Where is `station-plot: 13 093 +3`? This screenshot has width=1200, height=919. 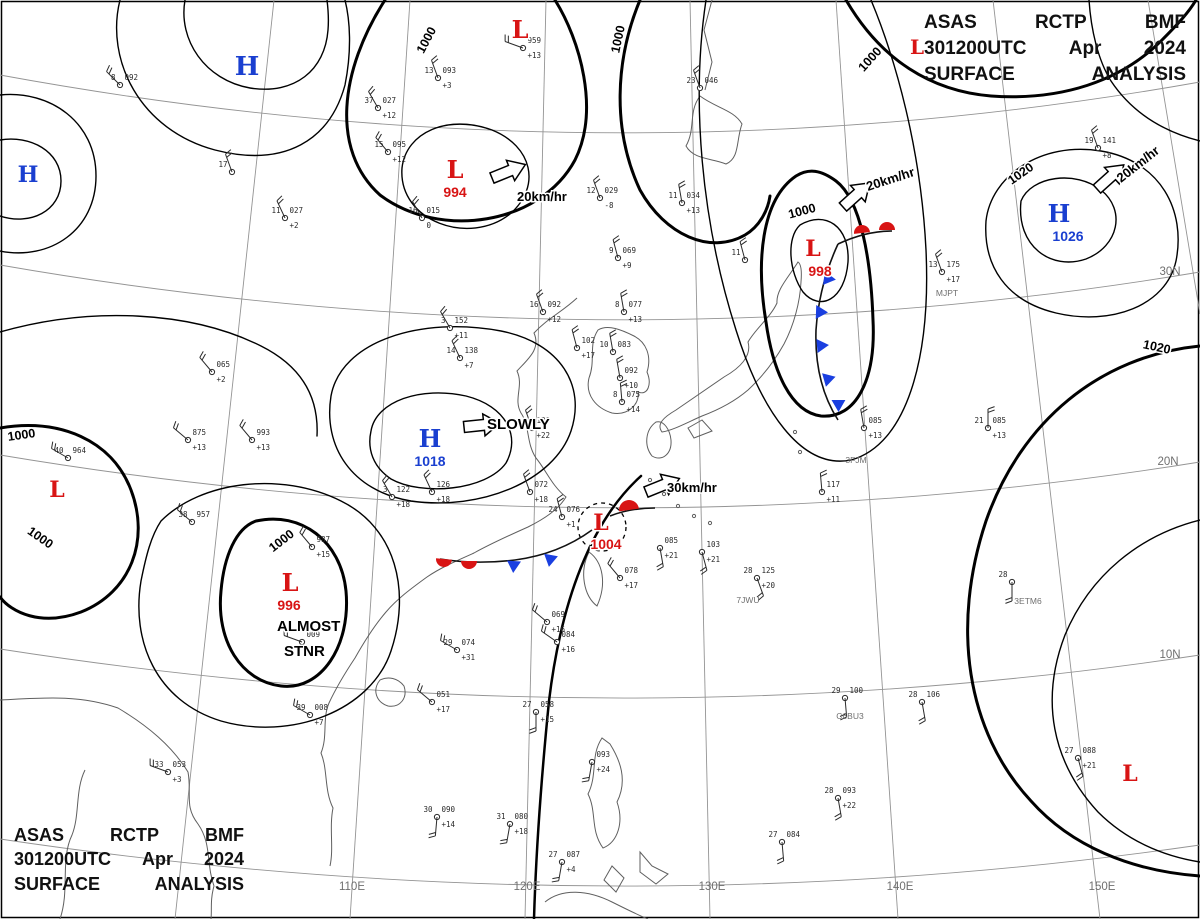
station-plot: 13 093 +3 is located at coordinates (440, 72).